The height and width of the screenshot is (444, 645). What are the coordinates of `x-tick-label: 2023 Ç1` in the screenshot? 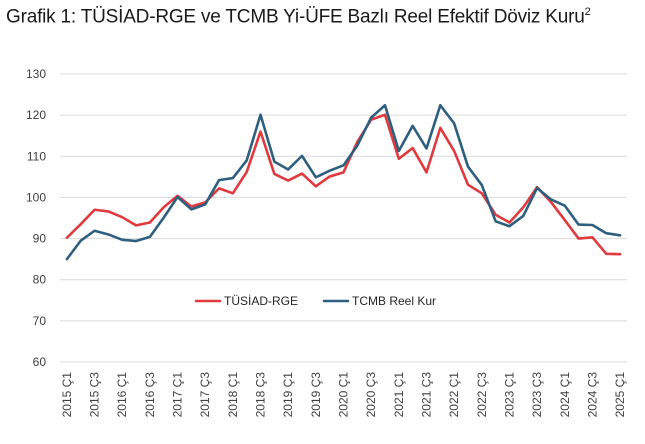 It's located at (509, 395).